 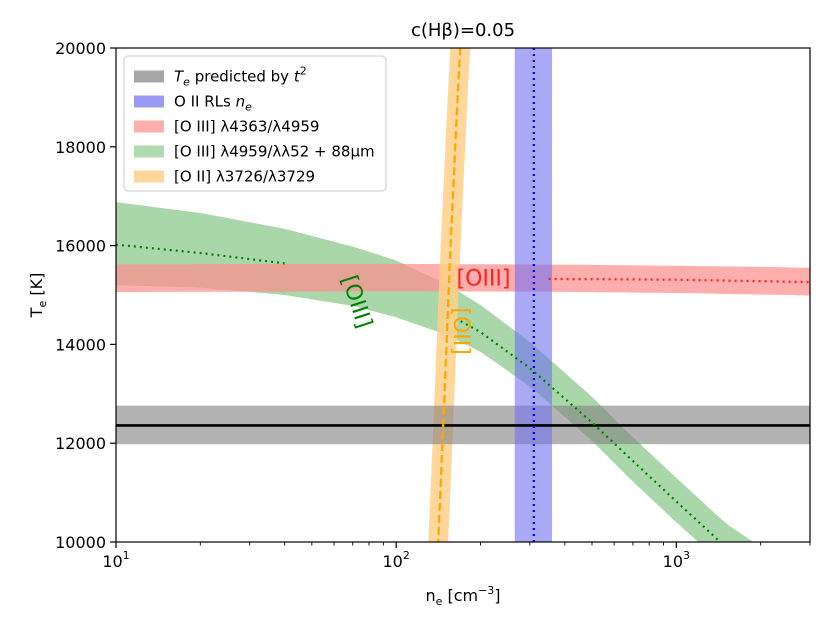 I want to click on x-tick-label-1: 10², so click(x=395, y=560).